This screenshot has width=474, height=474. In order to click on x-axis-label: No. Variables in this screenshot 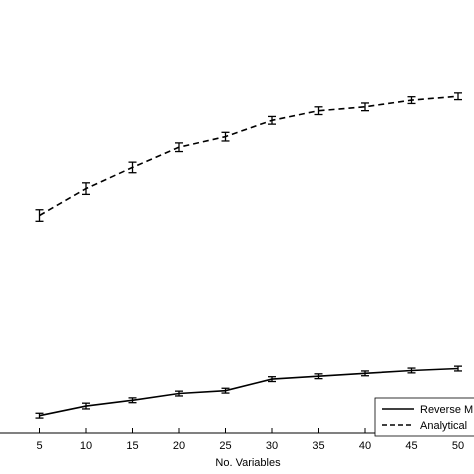, I will do `click(248, 463)`.